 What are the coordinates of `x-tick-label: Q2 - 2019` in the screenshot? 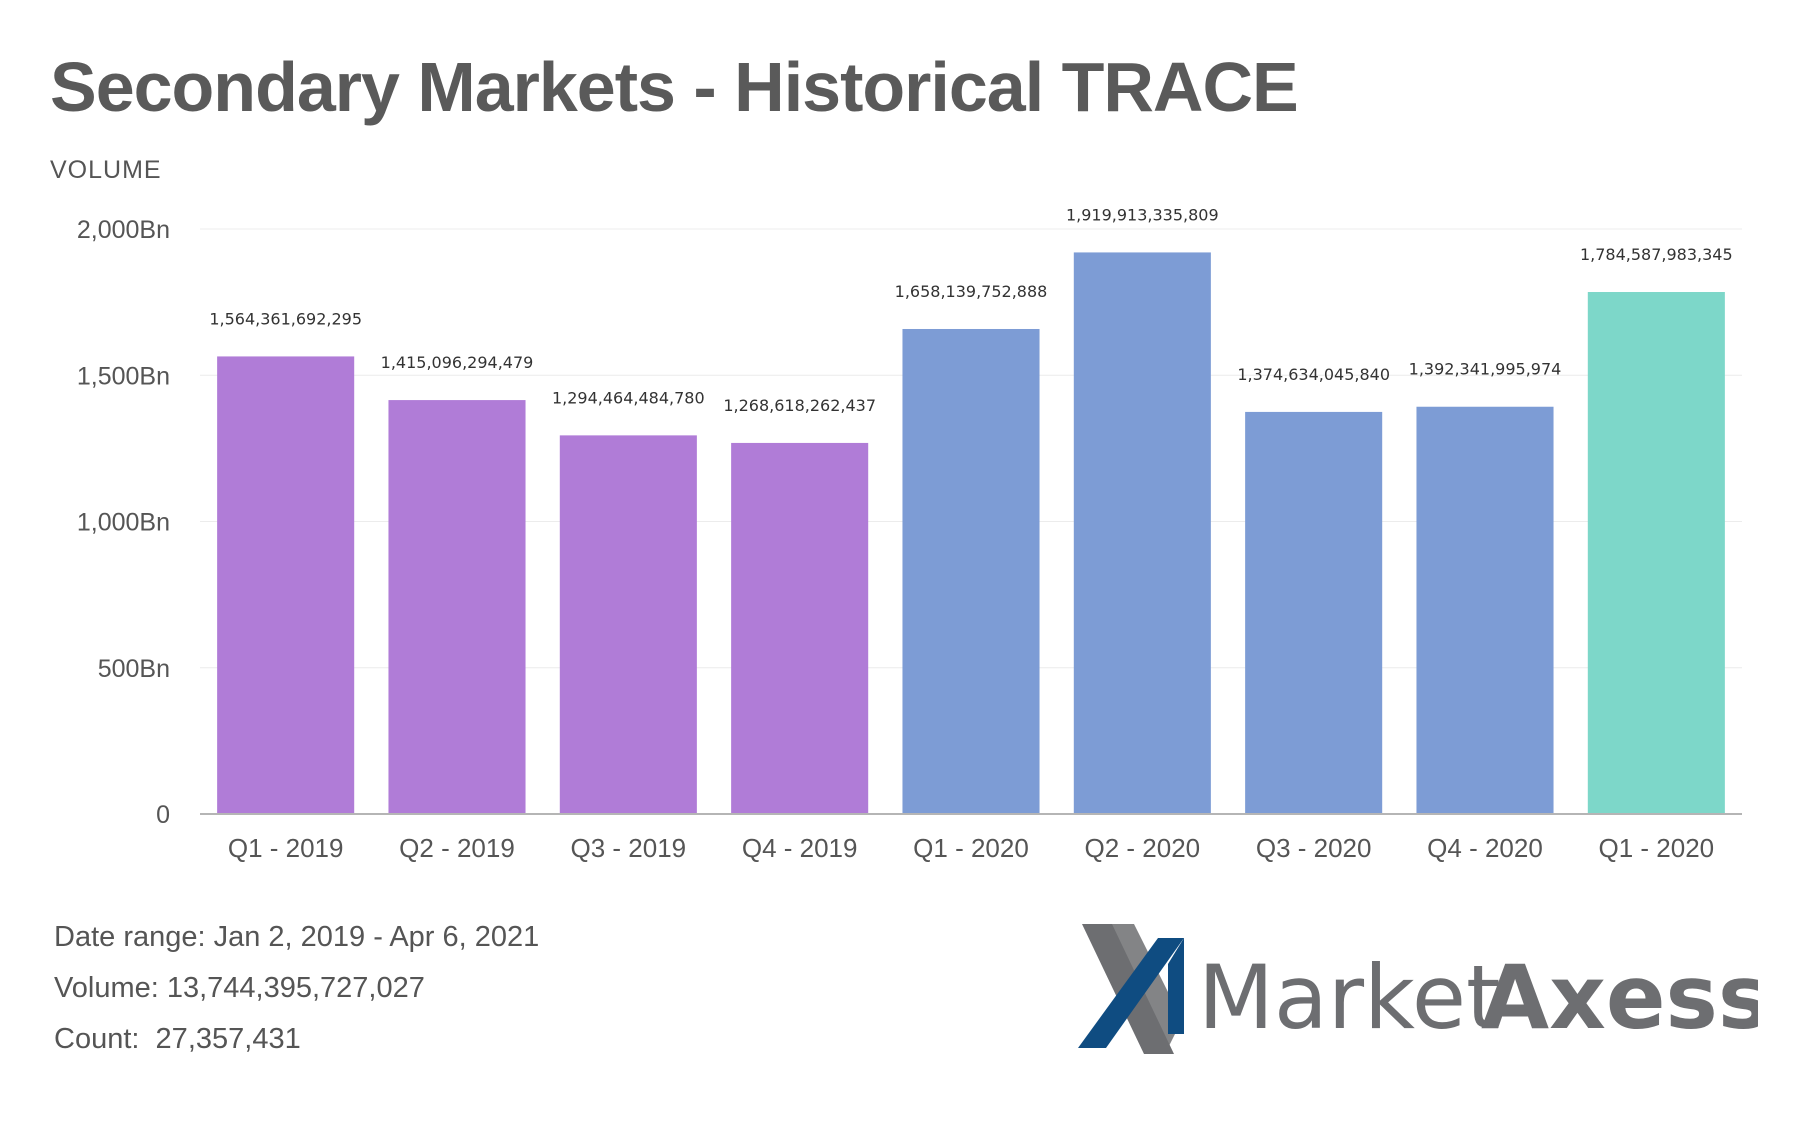 It's located at (457, 848).